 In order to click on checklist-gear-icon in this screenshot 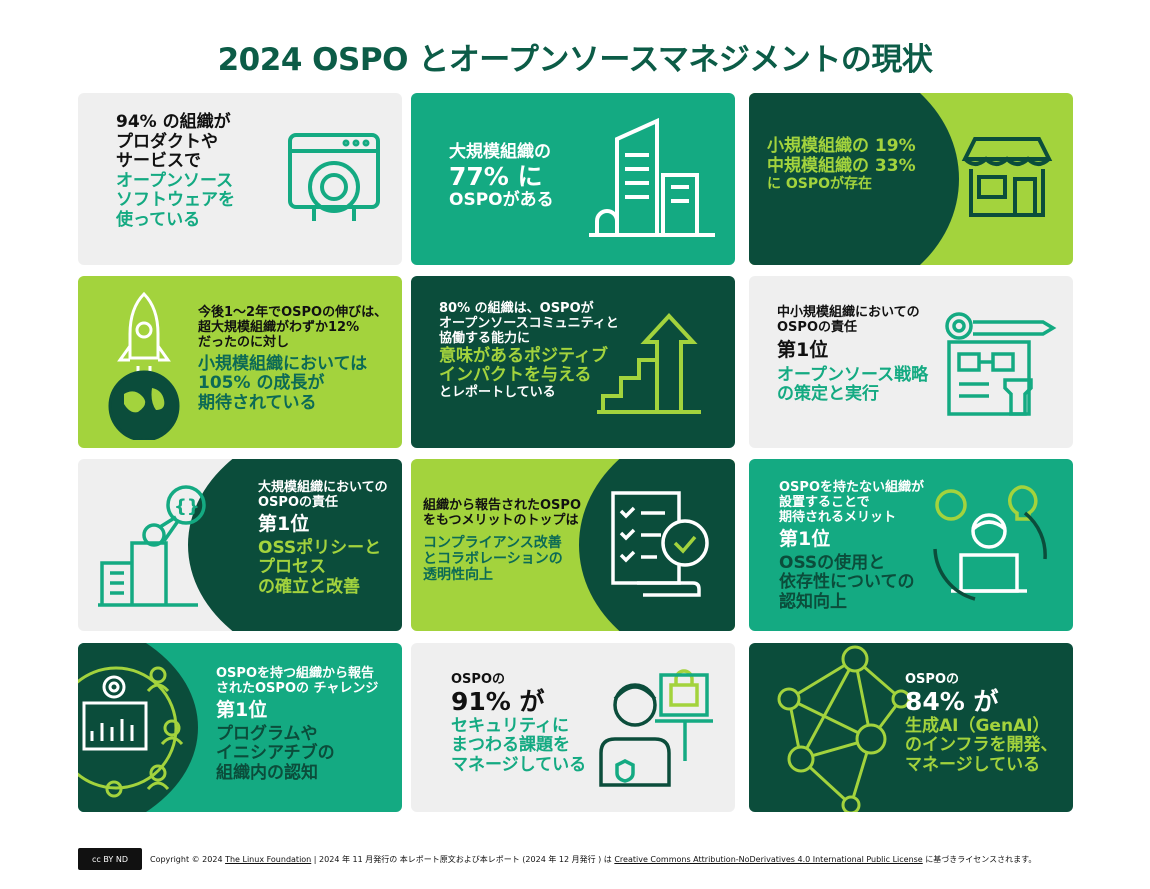, I will do `click(660, 544)`.